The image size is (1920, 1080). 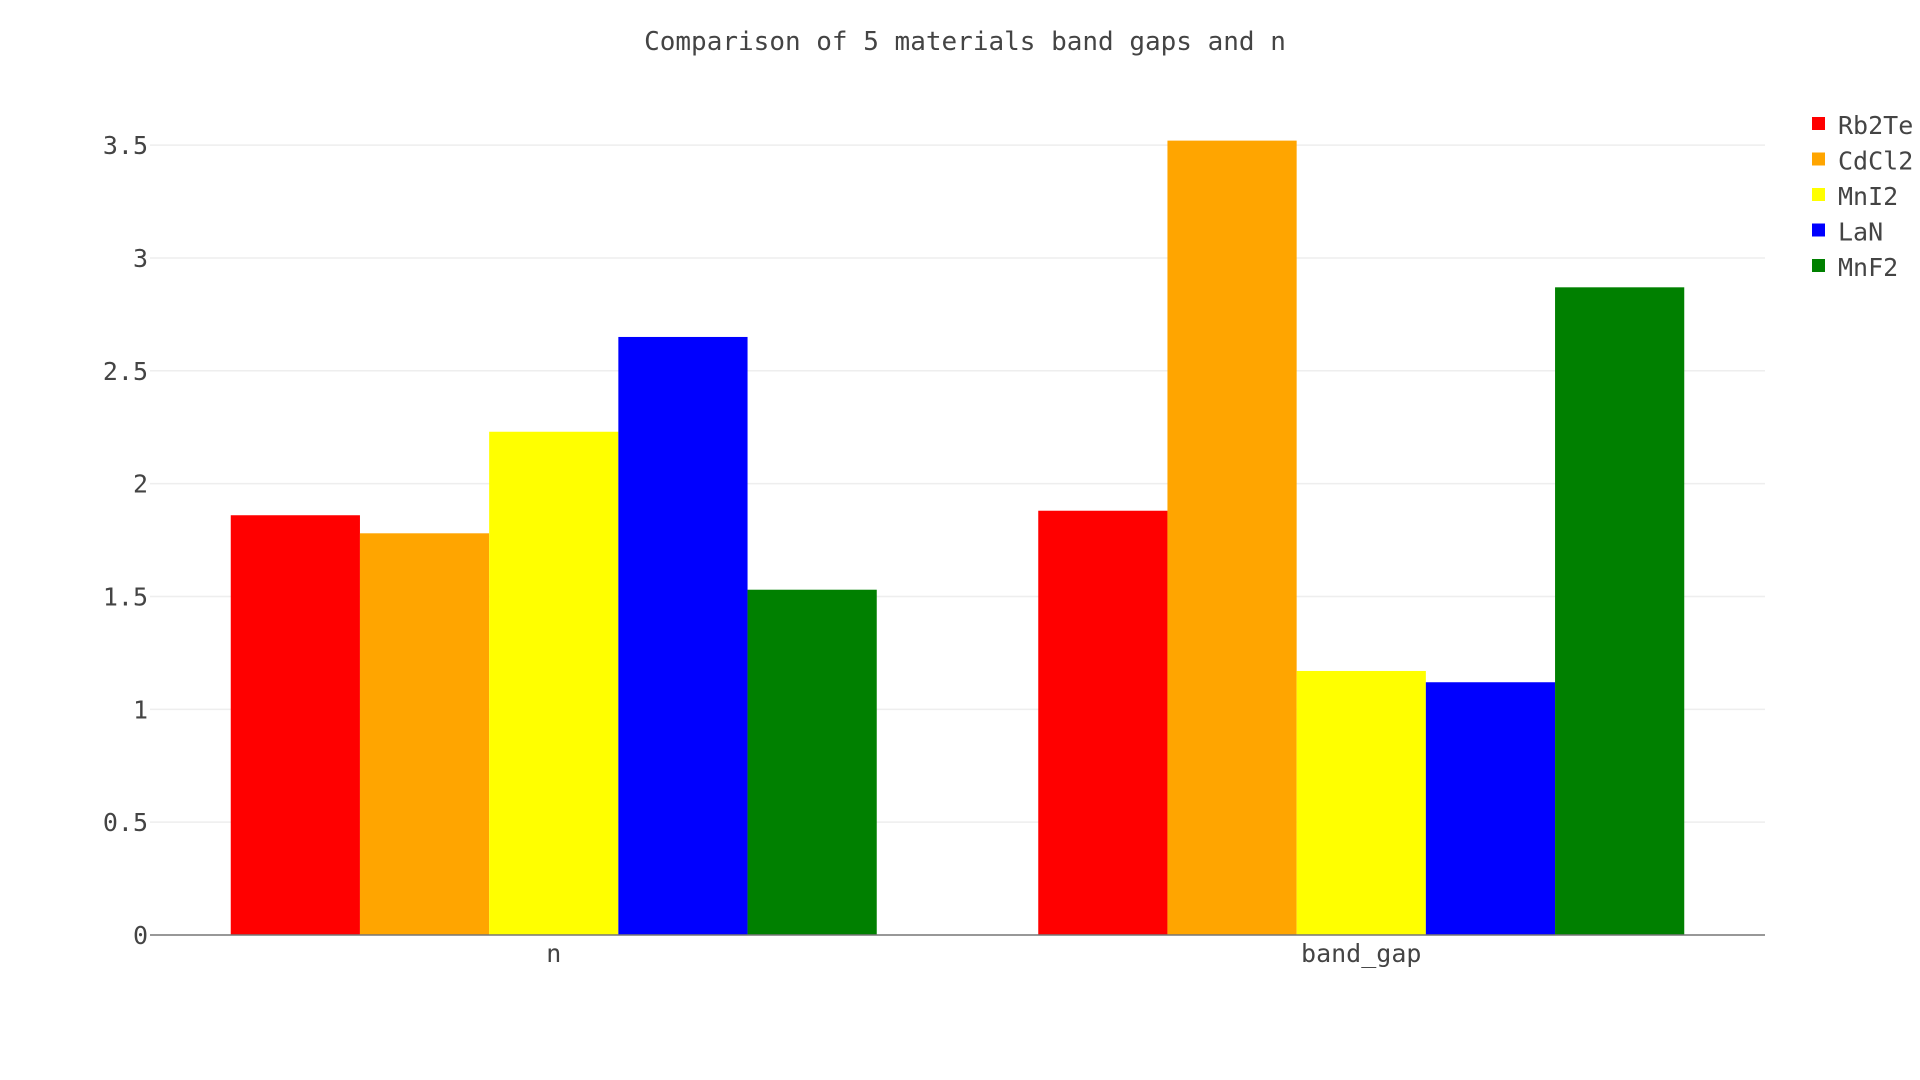 I want to click on legend: Rb2Te CdCl2 MnI2 LaN MnF2, so click(x=1862, y=196).